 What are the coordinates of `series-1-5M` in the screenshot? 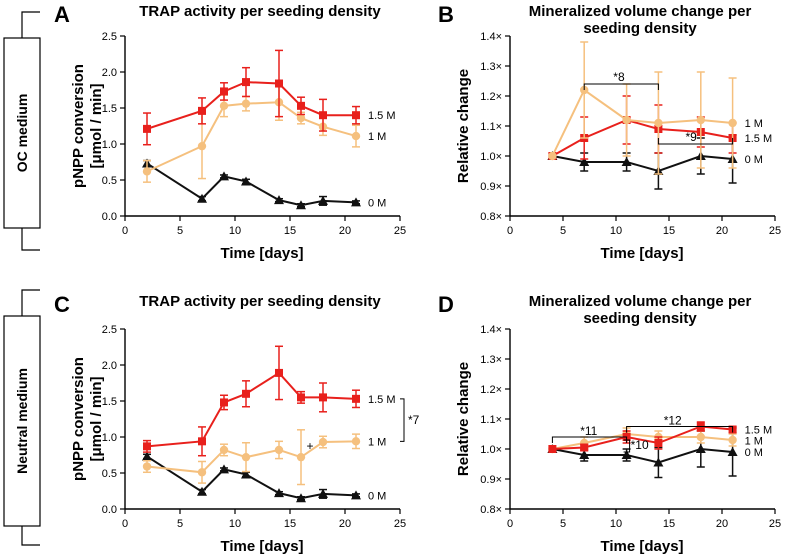 It's located at (251, 401).